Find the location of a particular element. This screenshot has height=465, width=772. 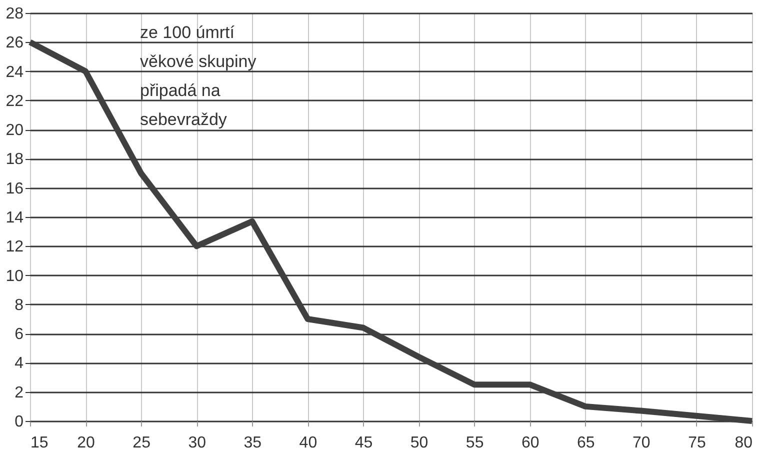

x-tick-label: 70 is located at coordinates (641, 443).